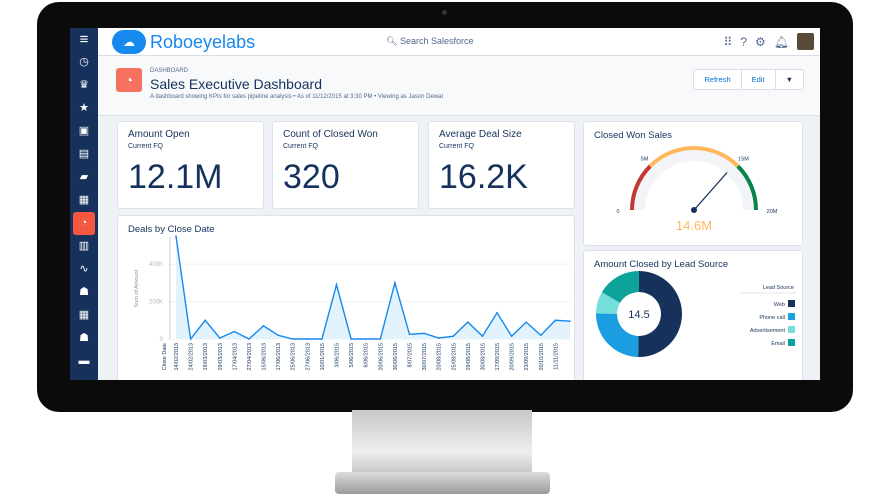 The height and width of the screenshot is (500, 890). What do you see at coordinates (84, 177) in the screenshot?
I see `folder-icon: ▰` at bounding box center [84, 177].